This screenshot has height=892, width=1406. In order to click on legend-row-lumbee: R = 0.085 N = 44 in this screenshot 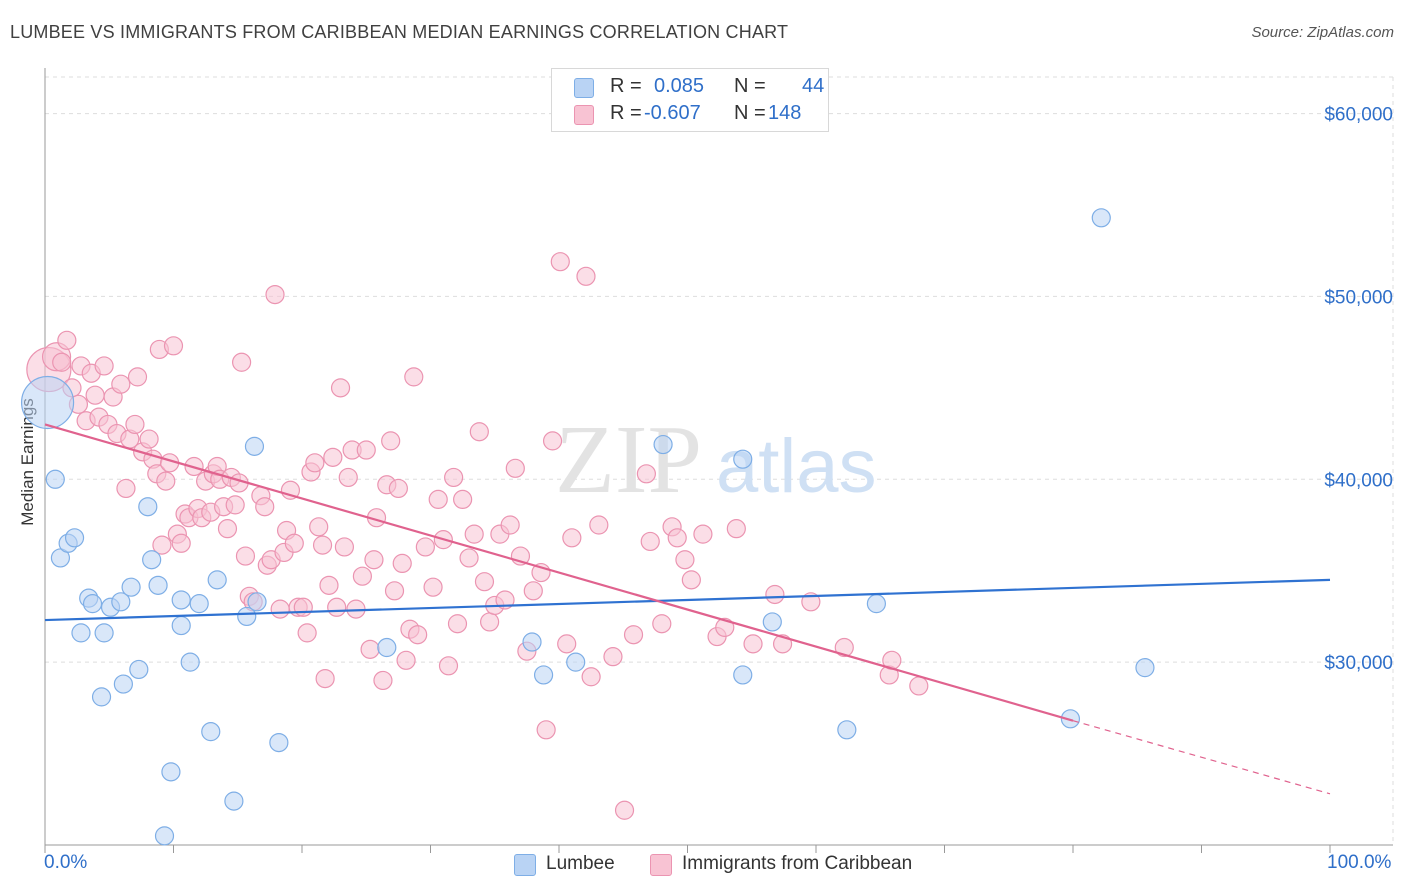, I will do `click(699, 87)`.